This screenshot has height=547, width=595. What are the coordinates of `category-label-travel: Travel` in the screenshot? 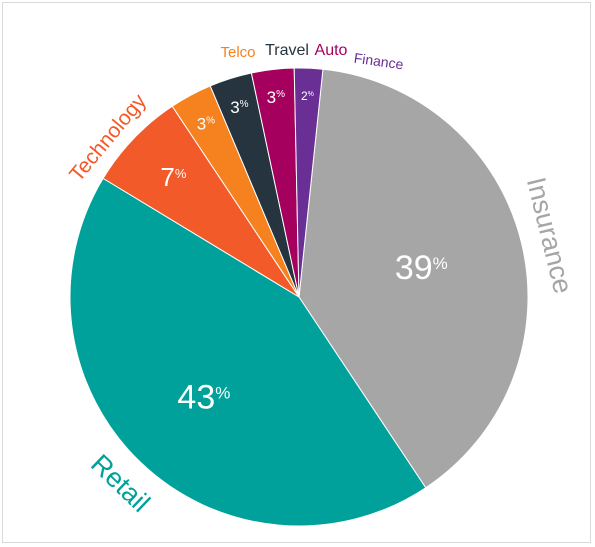 It's located at (287, 50).